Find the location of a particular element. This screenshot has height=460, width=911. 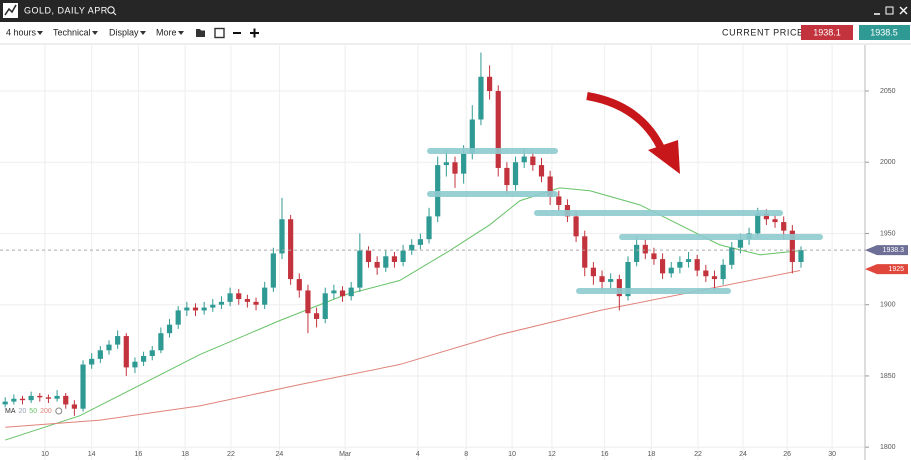

x-tick-label: 26 is located at coordinates (787, 454).